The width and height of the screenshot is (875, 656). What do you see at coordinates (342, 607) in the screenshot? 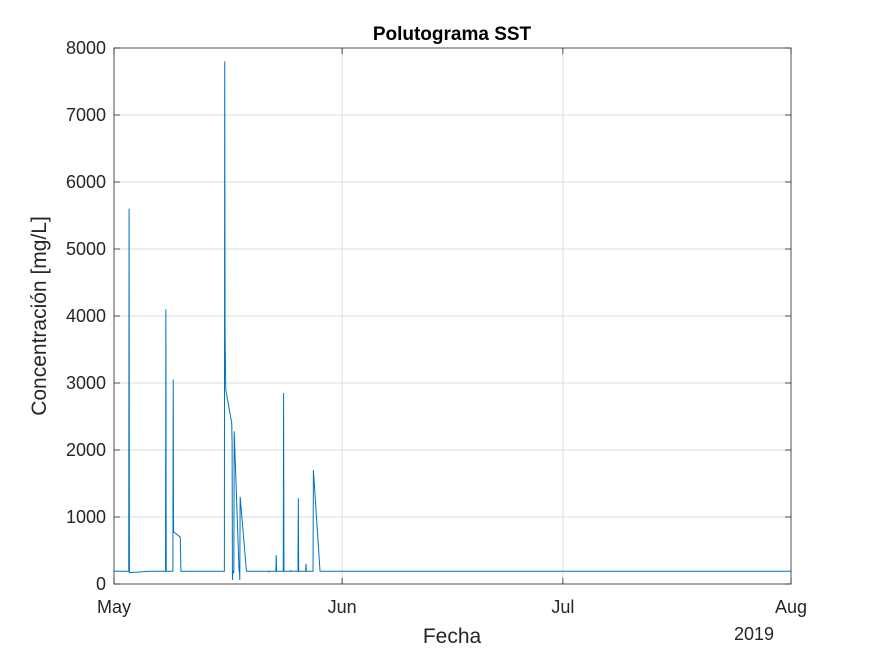
I see `x-tick-label: Jun` at bounding box center [342, 607].